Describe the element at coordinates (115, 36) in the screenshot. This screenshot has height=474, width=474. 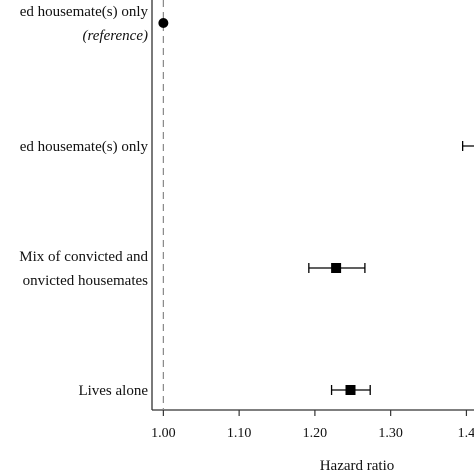
I see `row-label: (reference)` at that location.